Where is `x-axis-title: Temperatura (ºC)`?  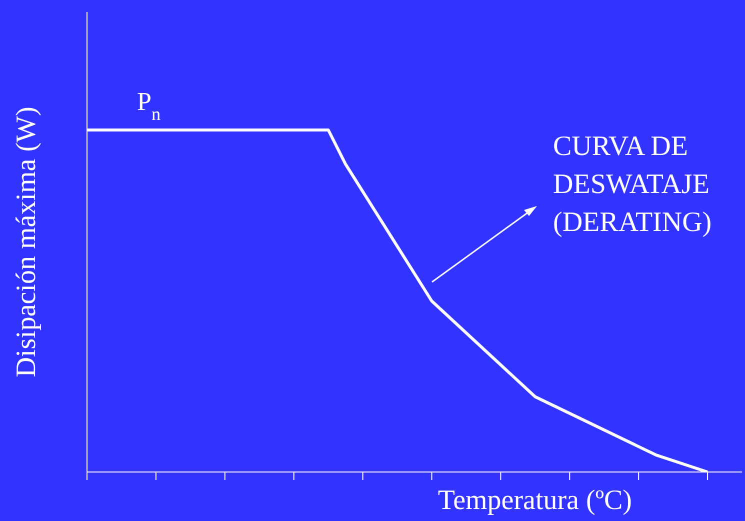 x-axis-title: Temperatura (ºC) is located at coordinates (535, 500).